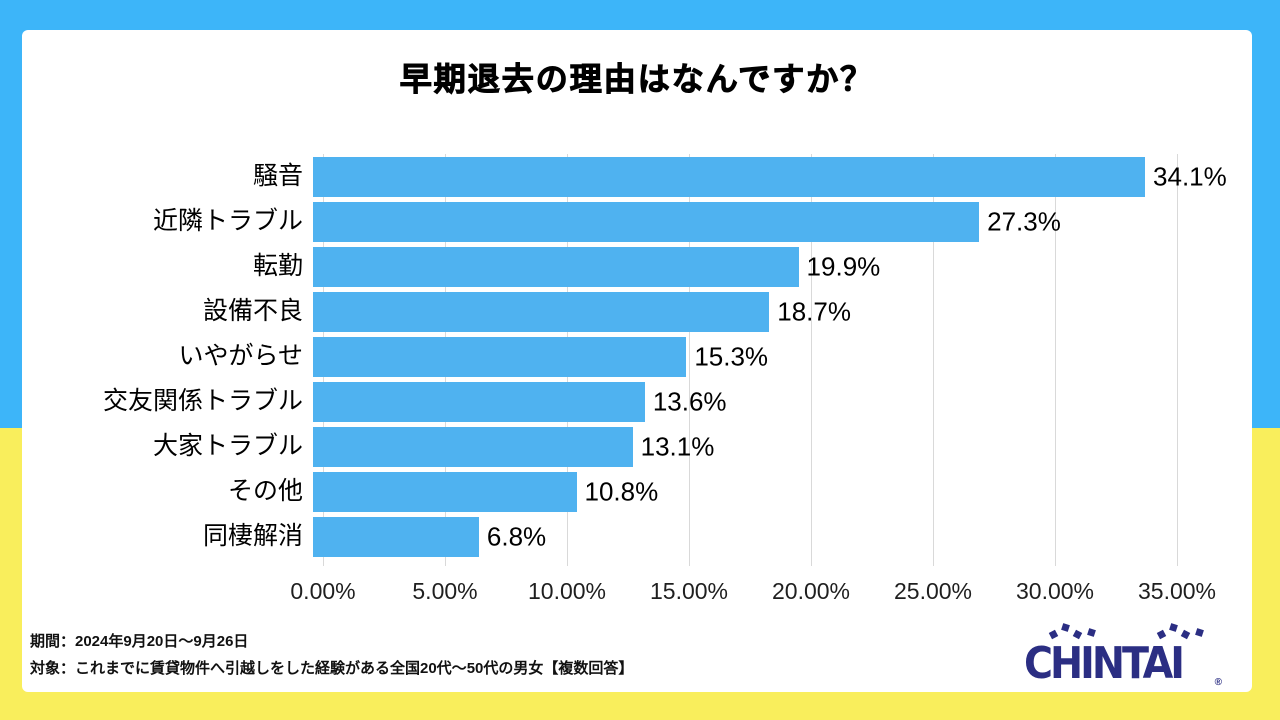  I want to click on x-axis-tick-label: 25.00%, so click(933, 591).